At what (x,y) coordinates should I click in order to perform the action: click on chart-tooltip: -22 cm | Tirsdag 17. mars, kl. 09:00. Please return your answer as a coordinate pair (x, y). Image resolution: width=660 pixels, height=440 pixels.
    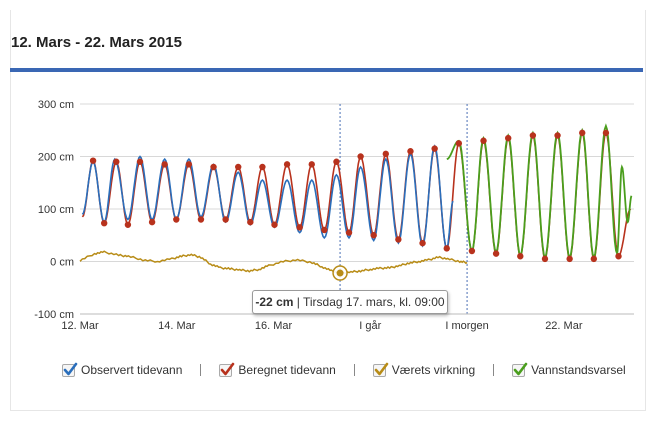
    Looking at the image, I should click on (350, 302).